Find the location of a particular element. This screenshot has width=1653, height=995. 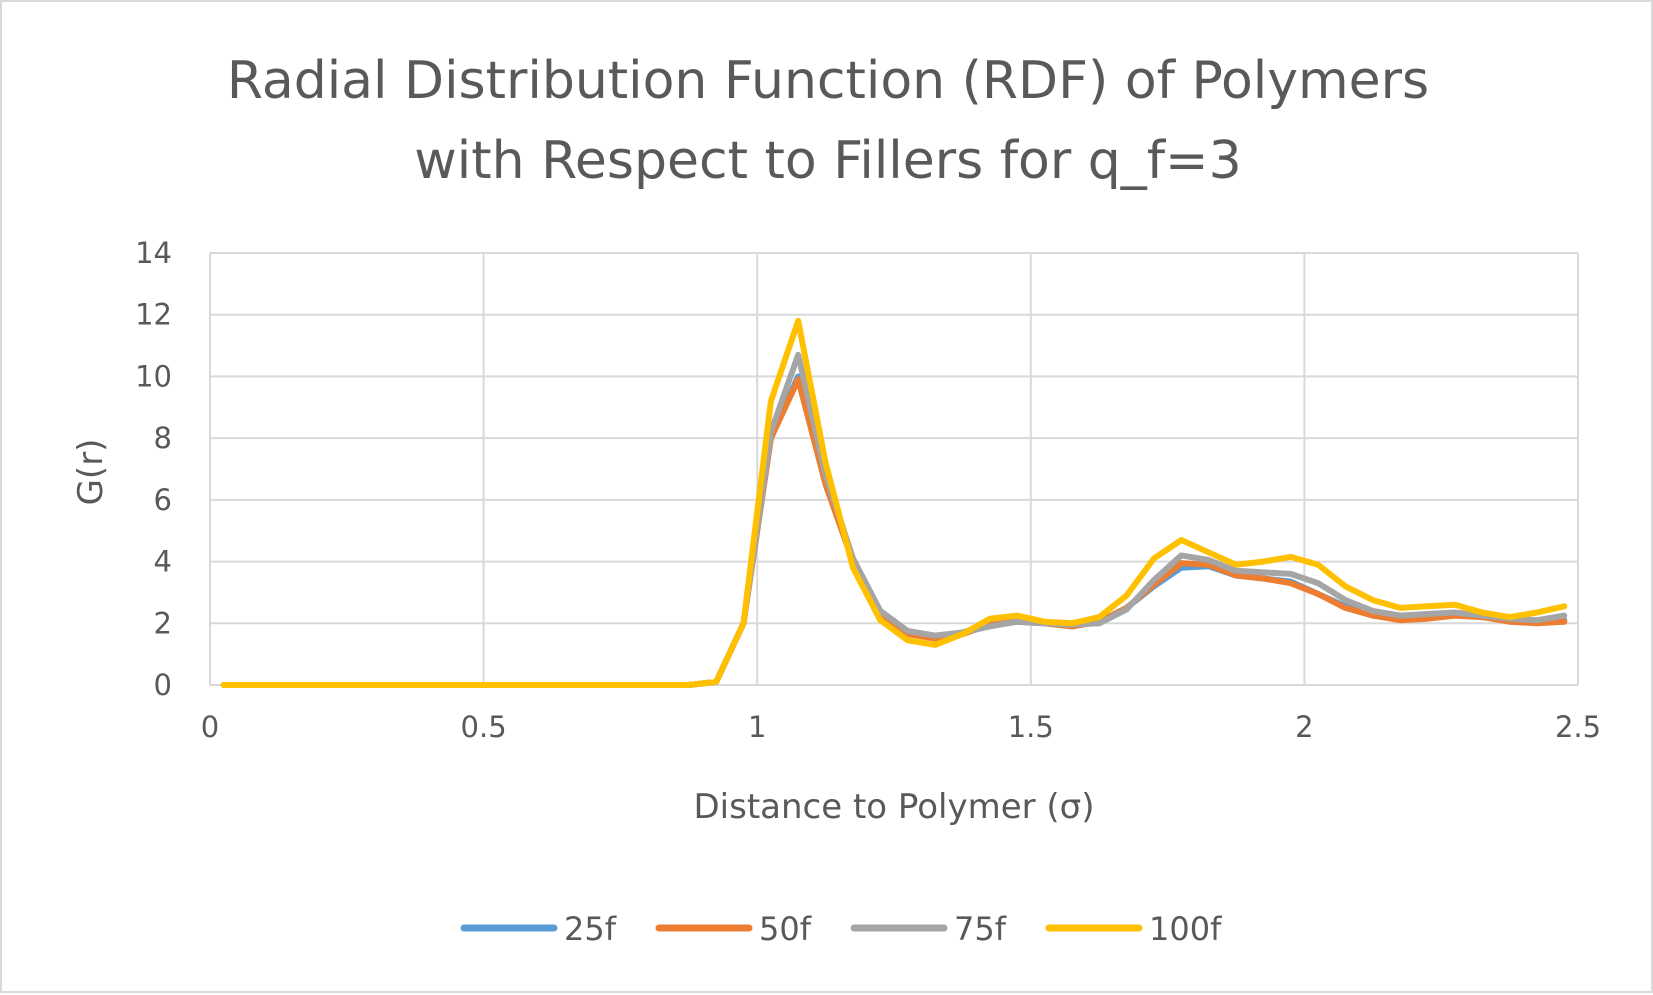

x-tick-label: 2.5 is located at coordinates (1578, 727).